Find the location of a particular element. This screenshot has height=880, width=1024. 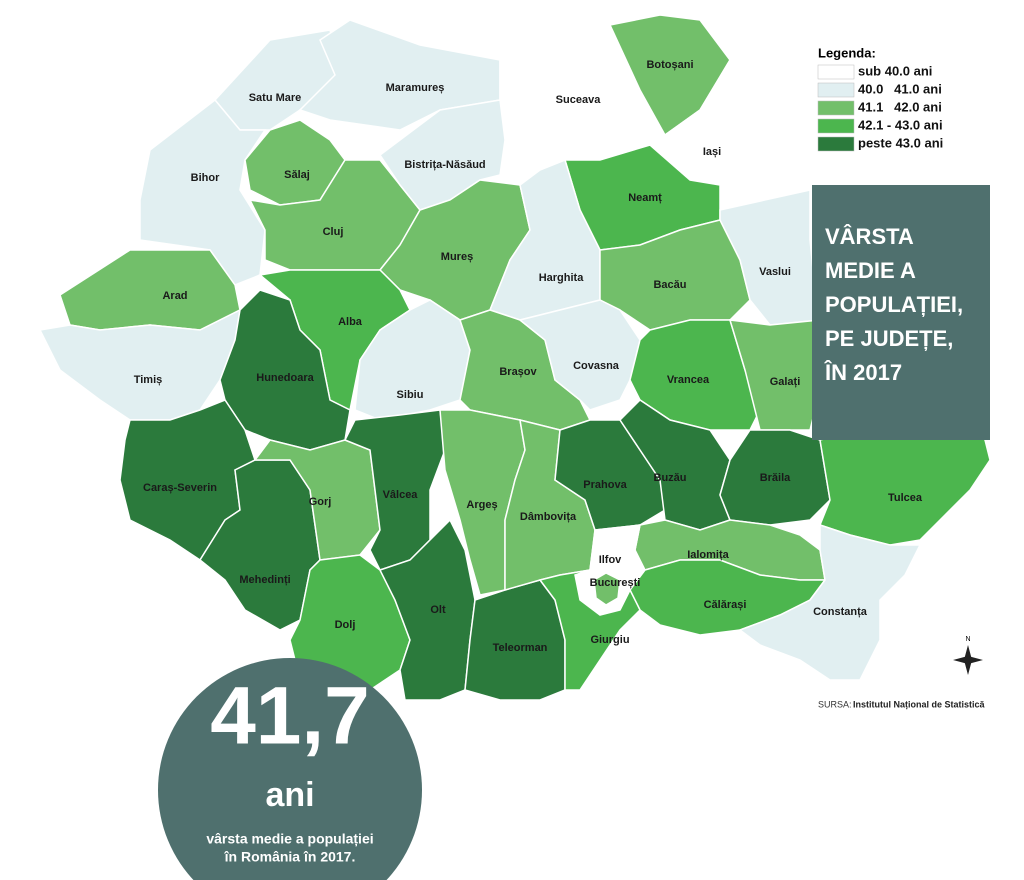

source-label: SURSA: is located at coordinates (835, 704).